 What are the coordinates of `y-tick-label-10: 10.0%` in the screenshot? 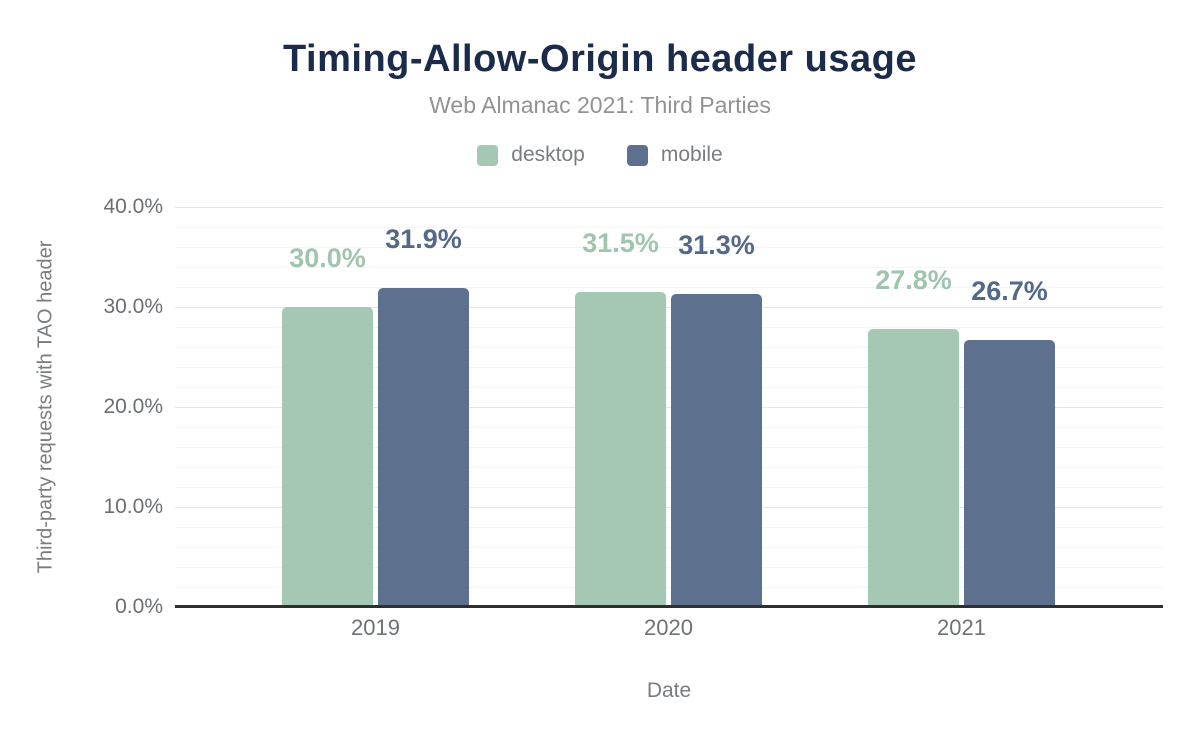 It's located at (133, 506).